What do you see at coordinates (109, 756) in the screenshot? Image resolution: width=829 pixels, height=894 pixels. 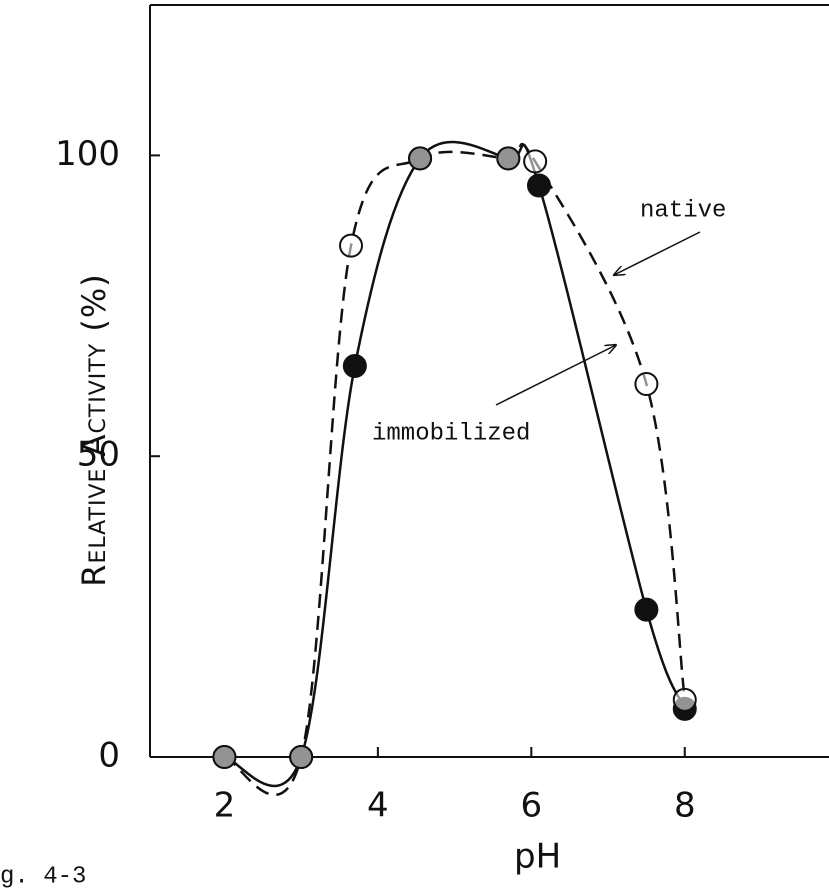 I see `y-tick-label: 0` at bounding box center [109, 756].